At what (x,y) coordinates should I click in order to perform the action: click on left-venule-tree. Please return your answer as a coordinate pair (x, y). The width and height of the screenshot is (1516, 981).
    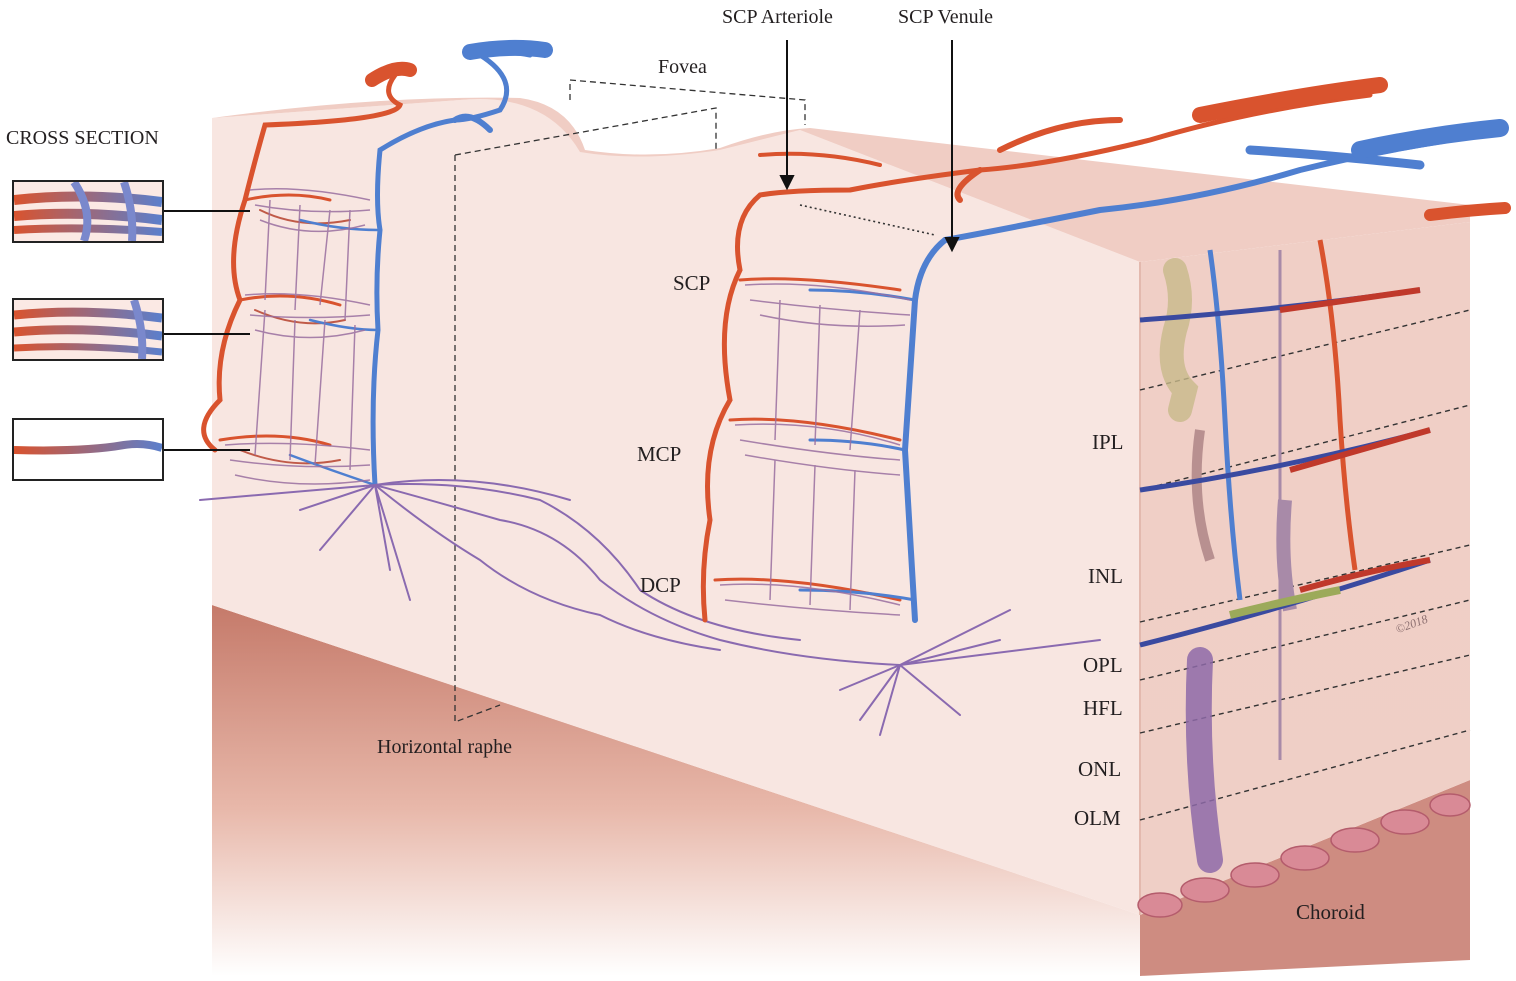
    Looking at the image, I should click on (410, 269).